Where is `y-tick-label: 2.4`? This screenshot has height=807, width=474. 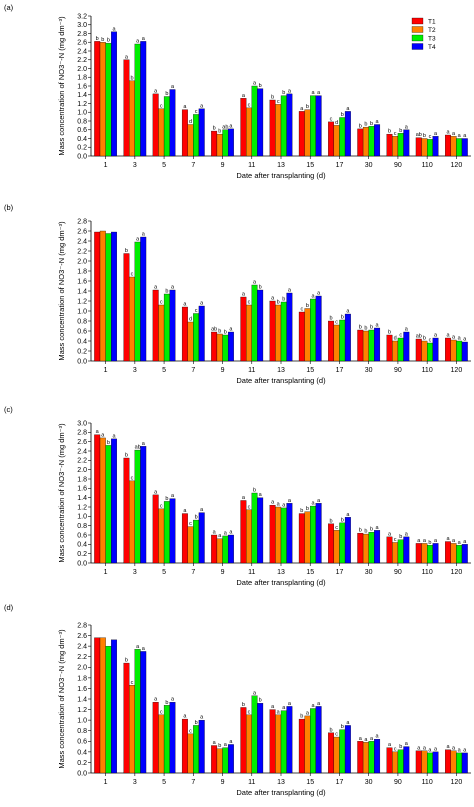
y-tick-label: 2.4 is located at coordinates (82, 51).